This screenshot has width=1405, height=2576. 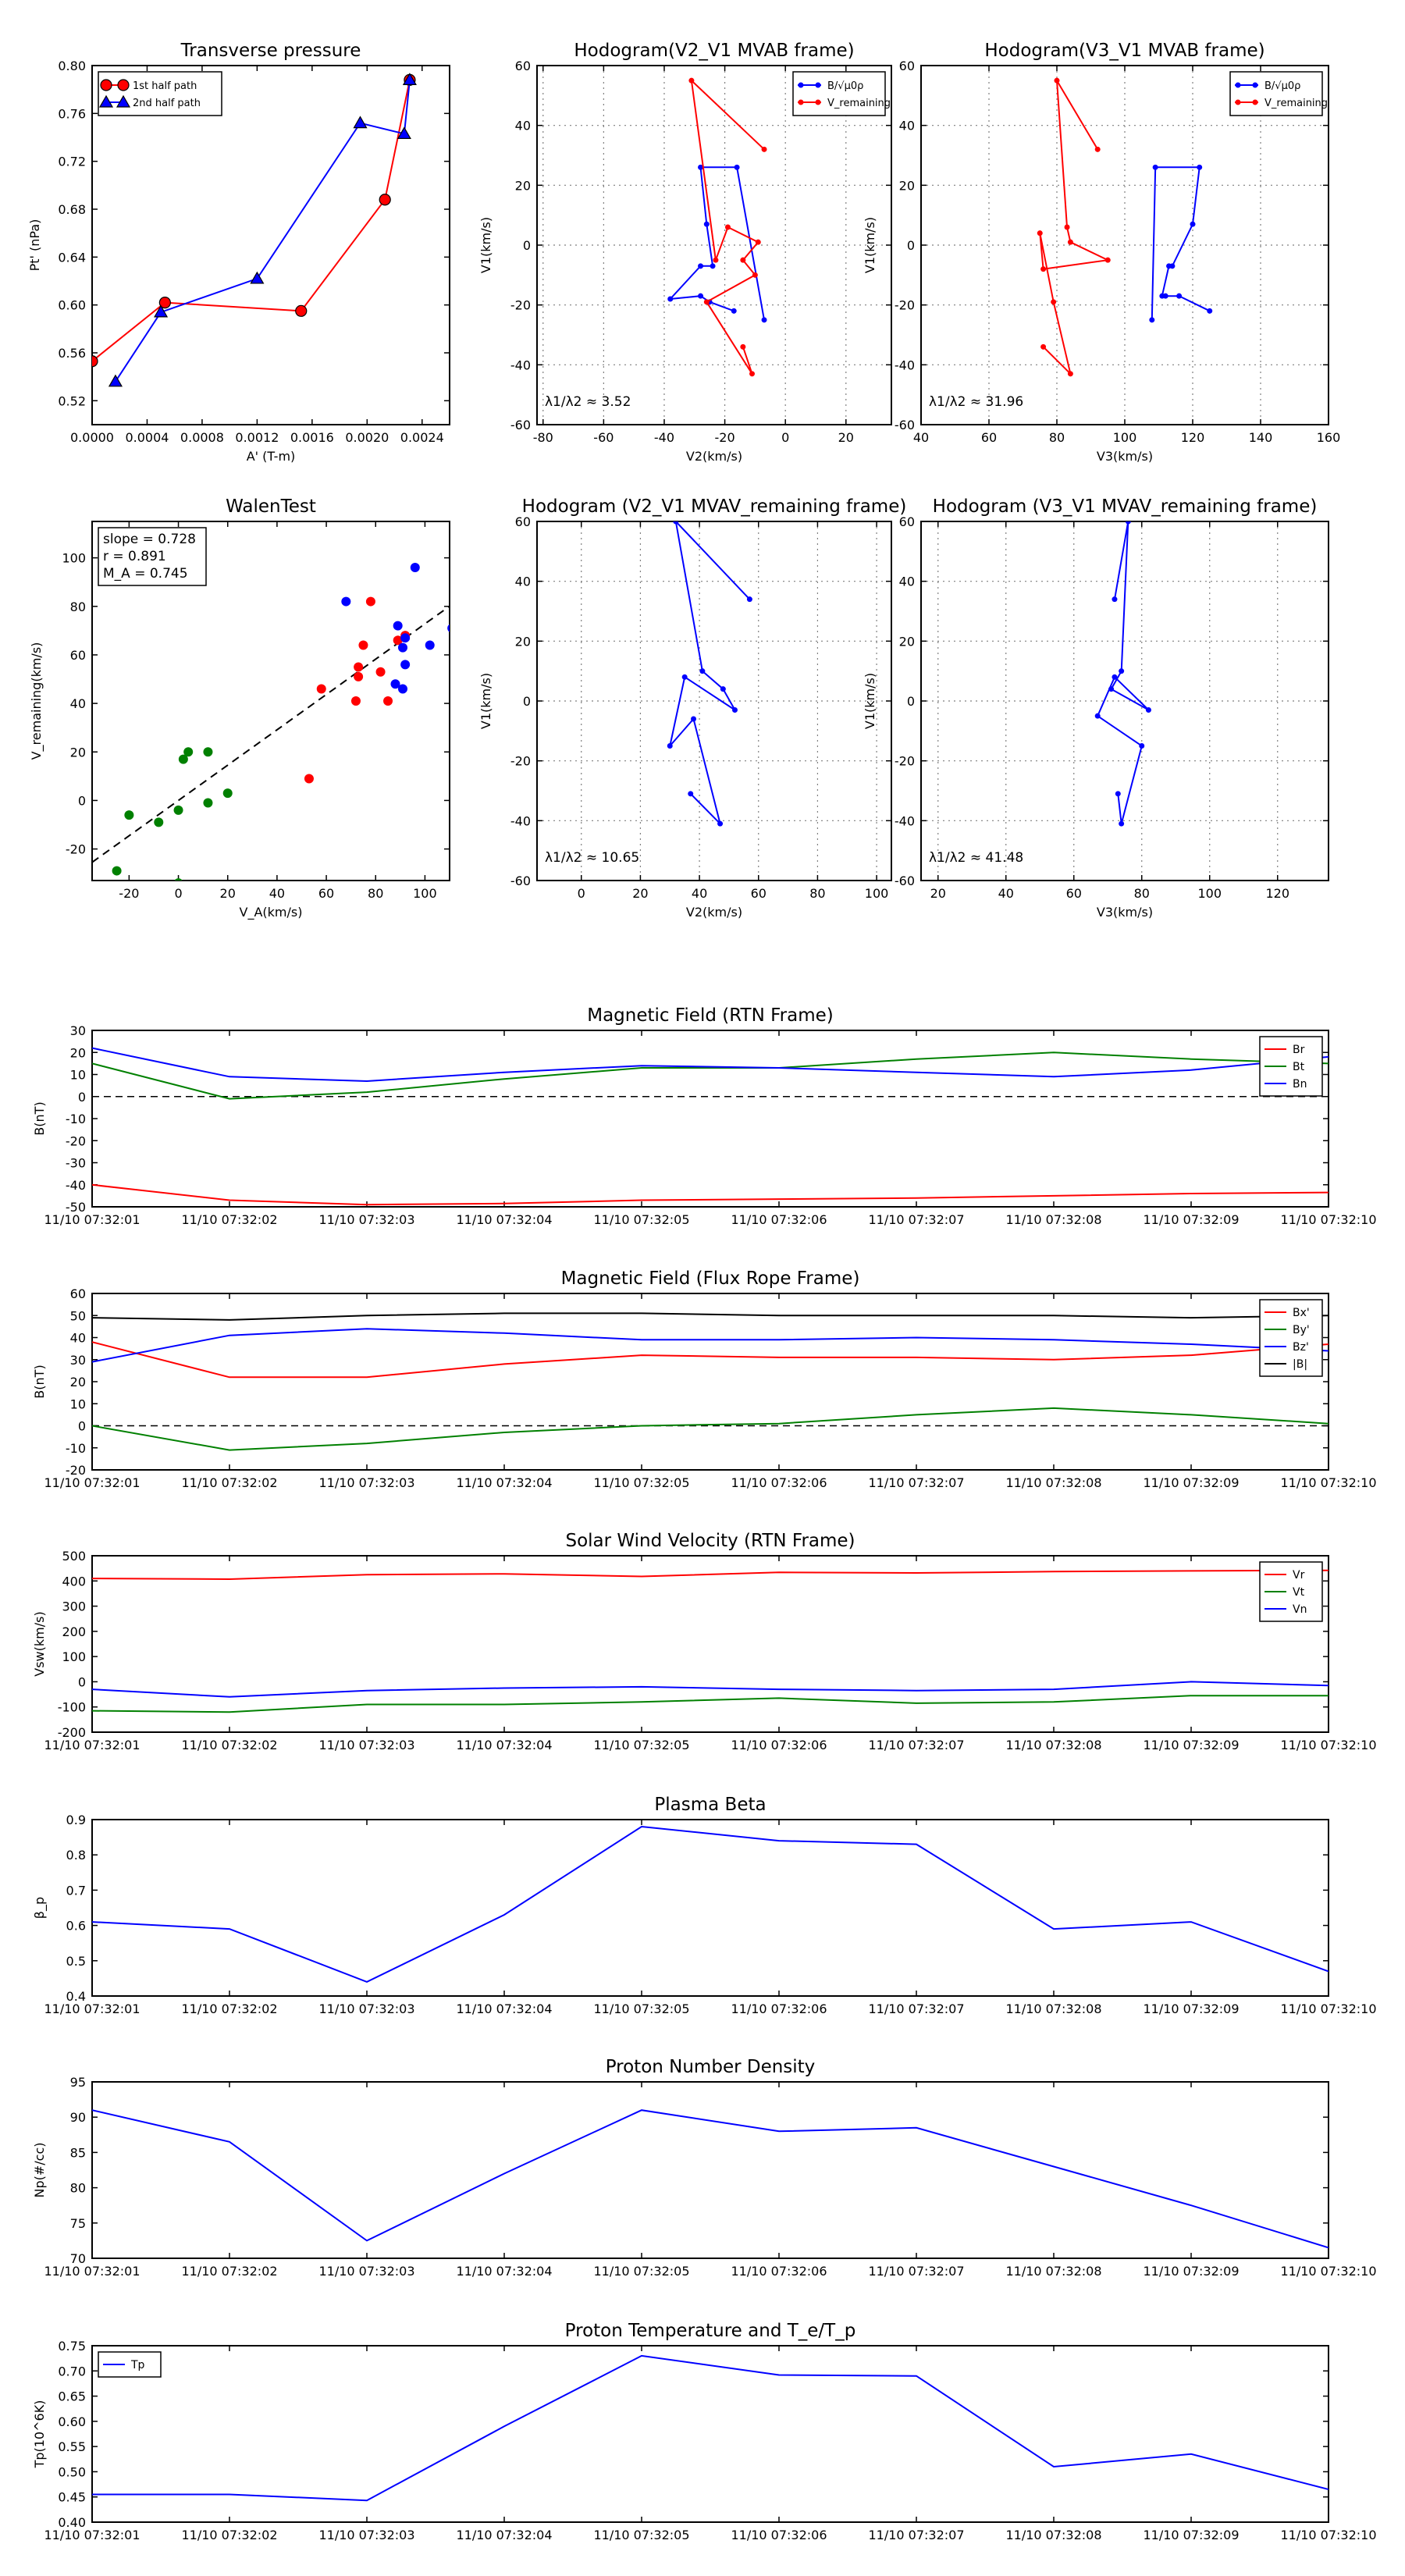 I want to click on legend-label: Bz', so click(x=1301, y=1347).